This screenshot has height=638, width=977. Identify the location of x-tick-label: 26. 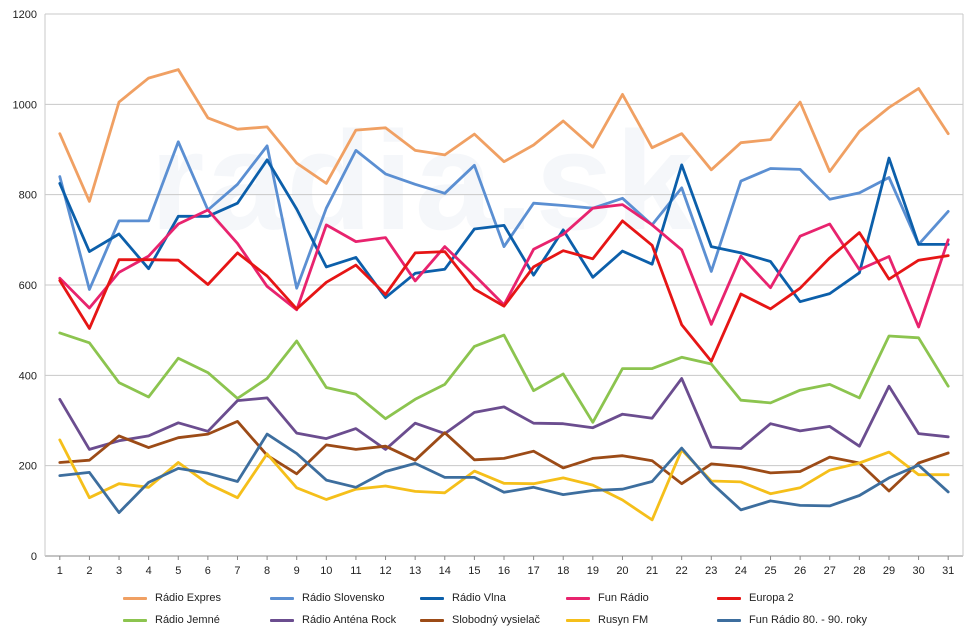
(800, 571).